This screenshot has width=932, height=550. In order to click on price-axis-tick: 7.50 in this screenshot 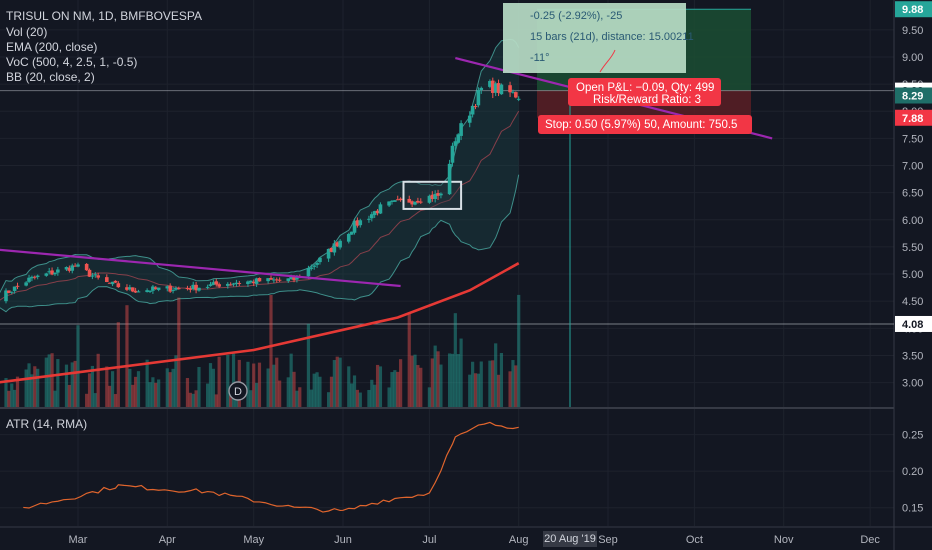, I will do `click(912, 139)`.